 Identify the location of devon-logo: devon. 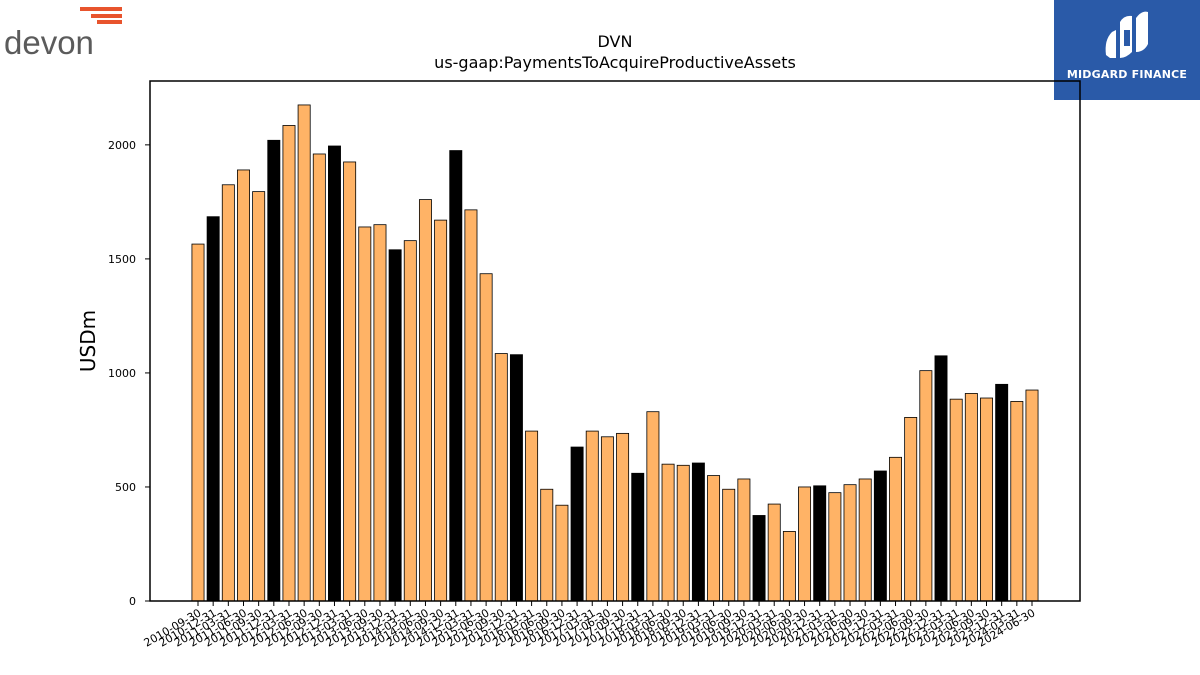
(65, 35).